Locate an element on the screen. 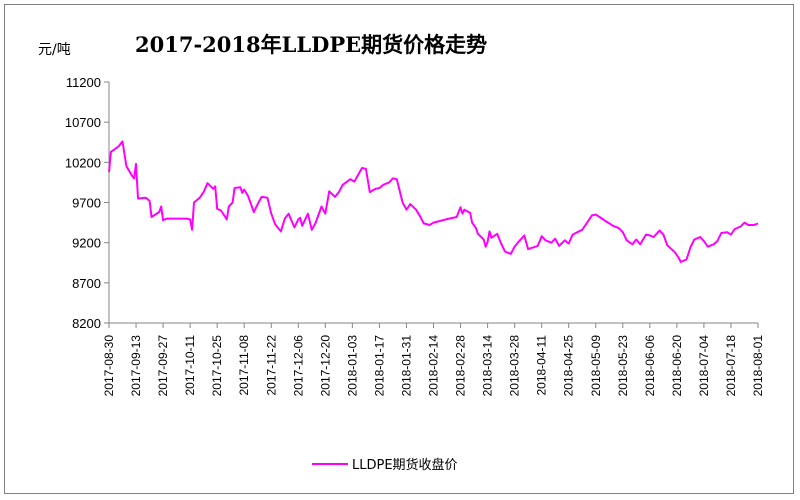  x-tick-label: 2017-08-30 is located at coordinates (109, 366).